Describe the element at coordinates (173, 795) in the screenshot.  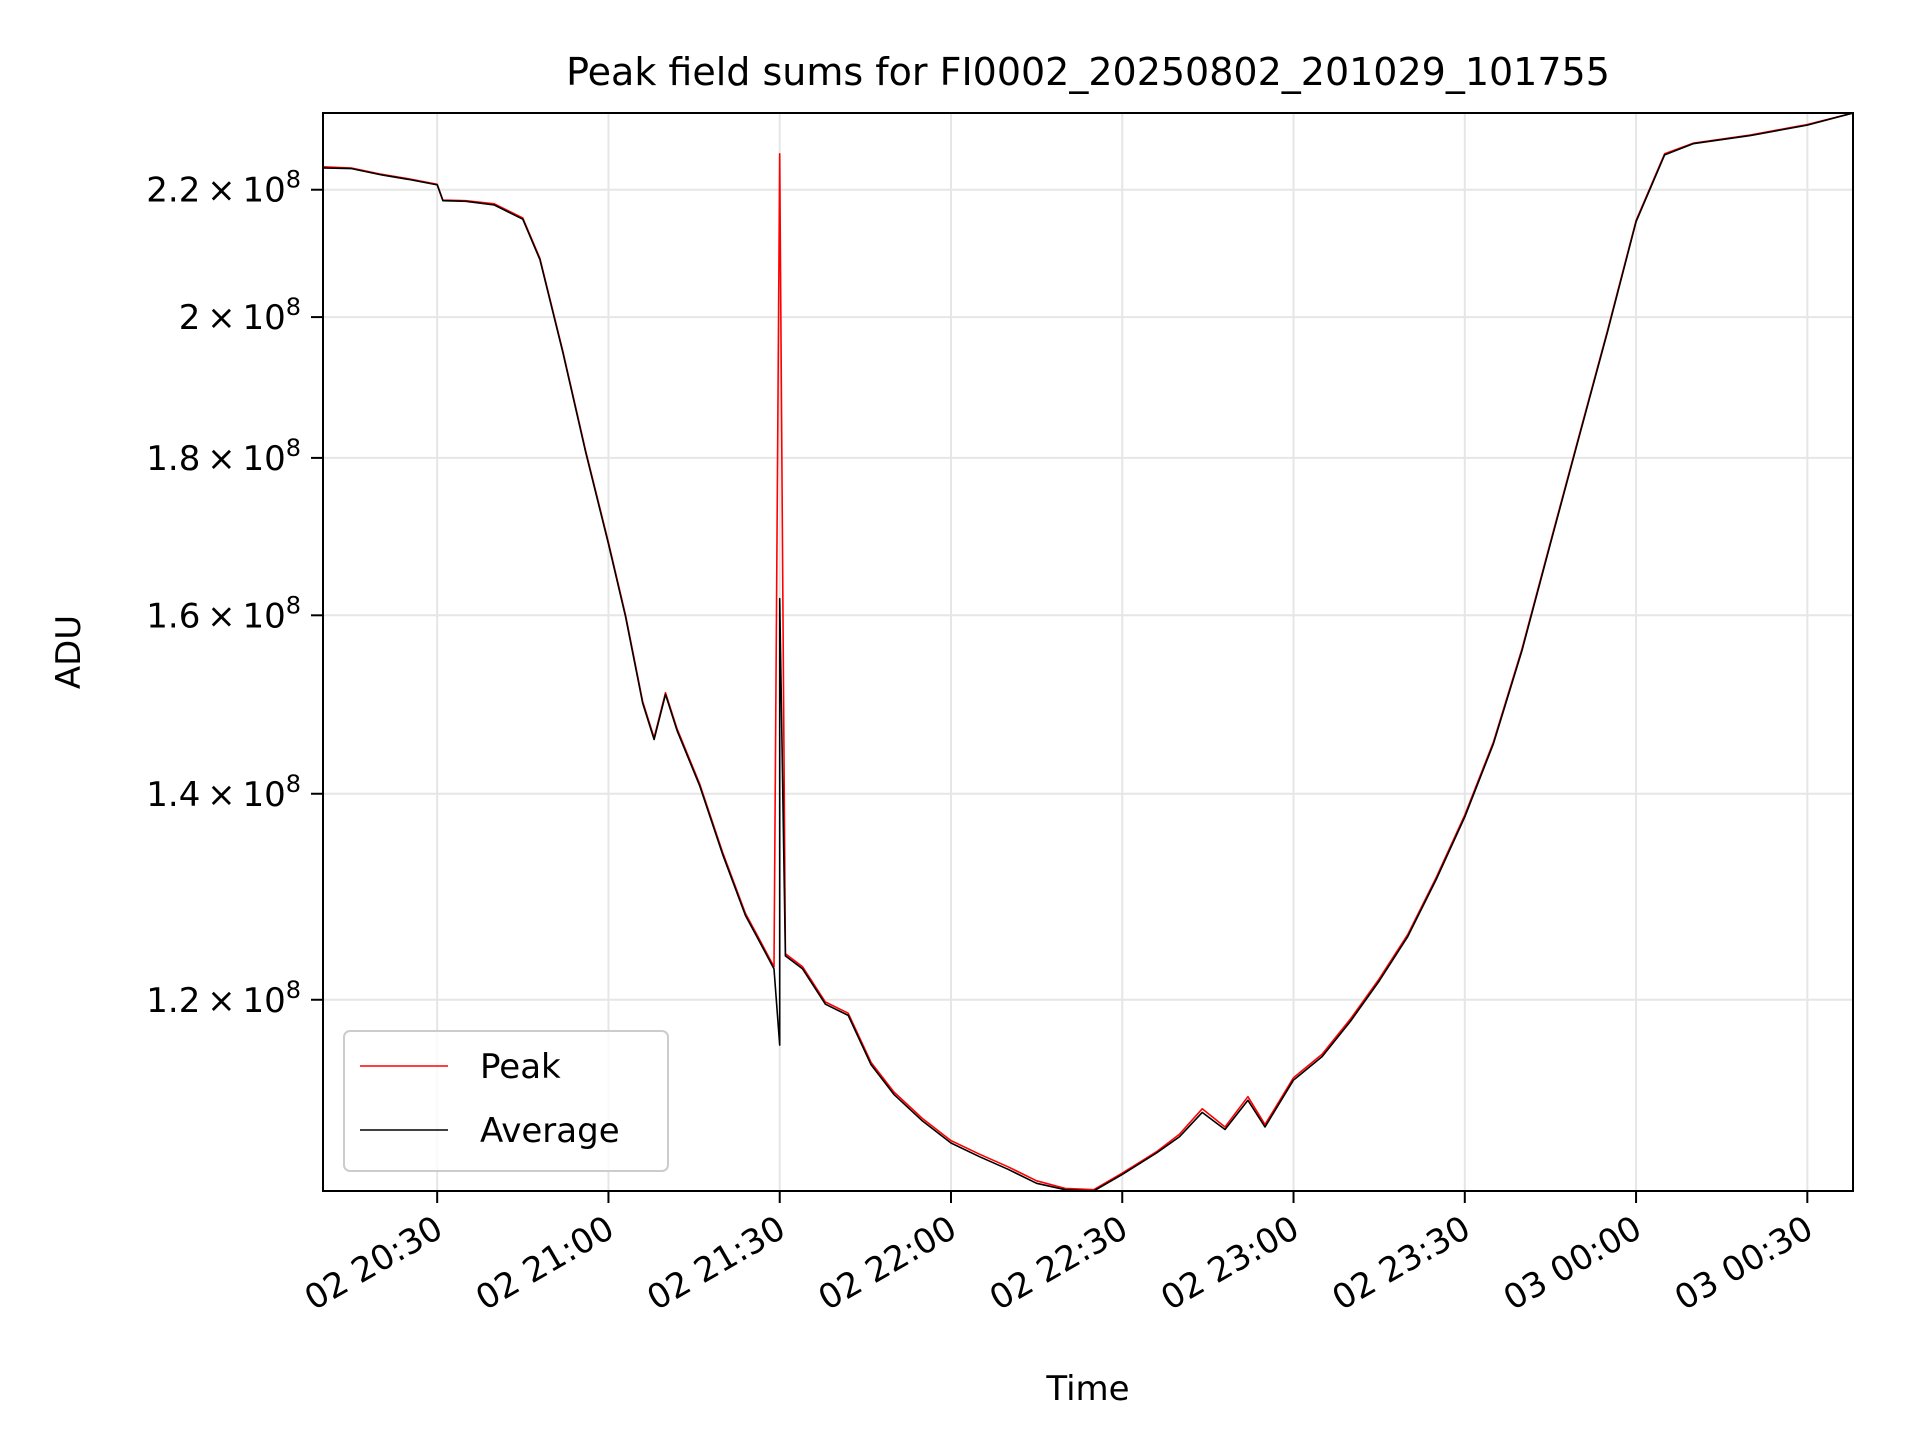
I see `y-tick-mantissa: 1.4` at that location.